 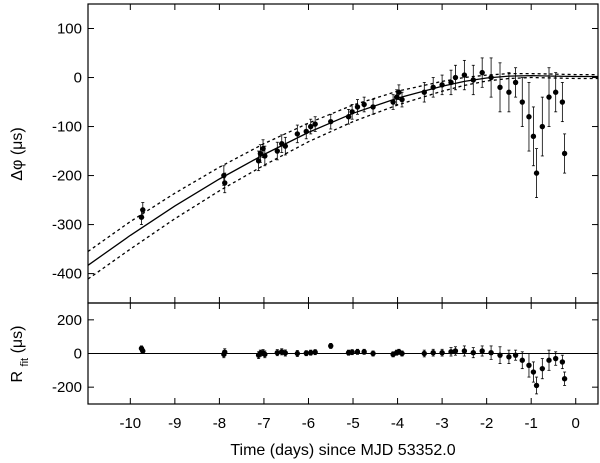 I want to click on top-y-tick-label: 0, so click(x=78, y=78).